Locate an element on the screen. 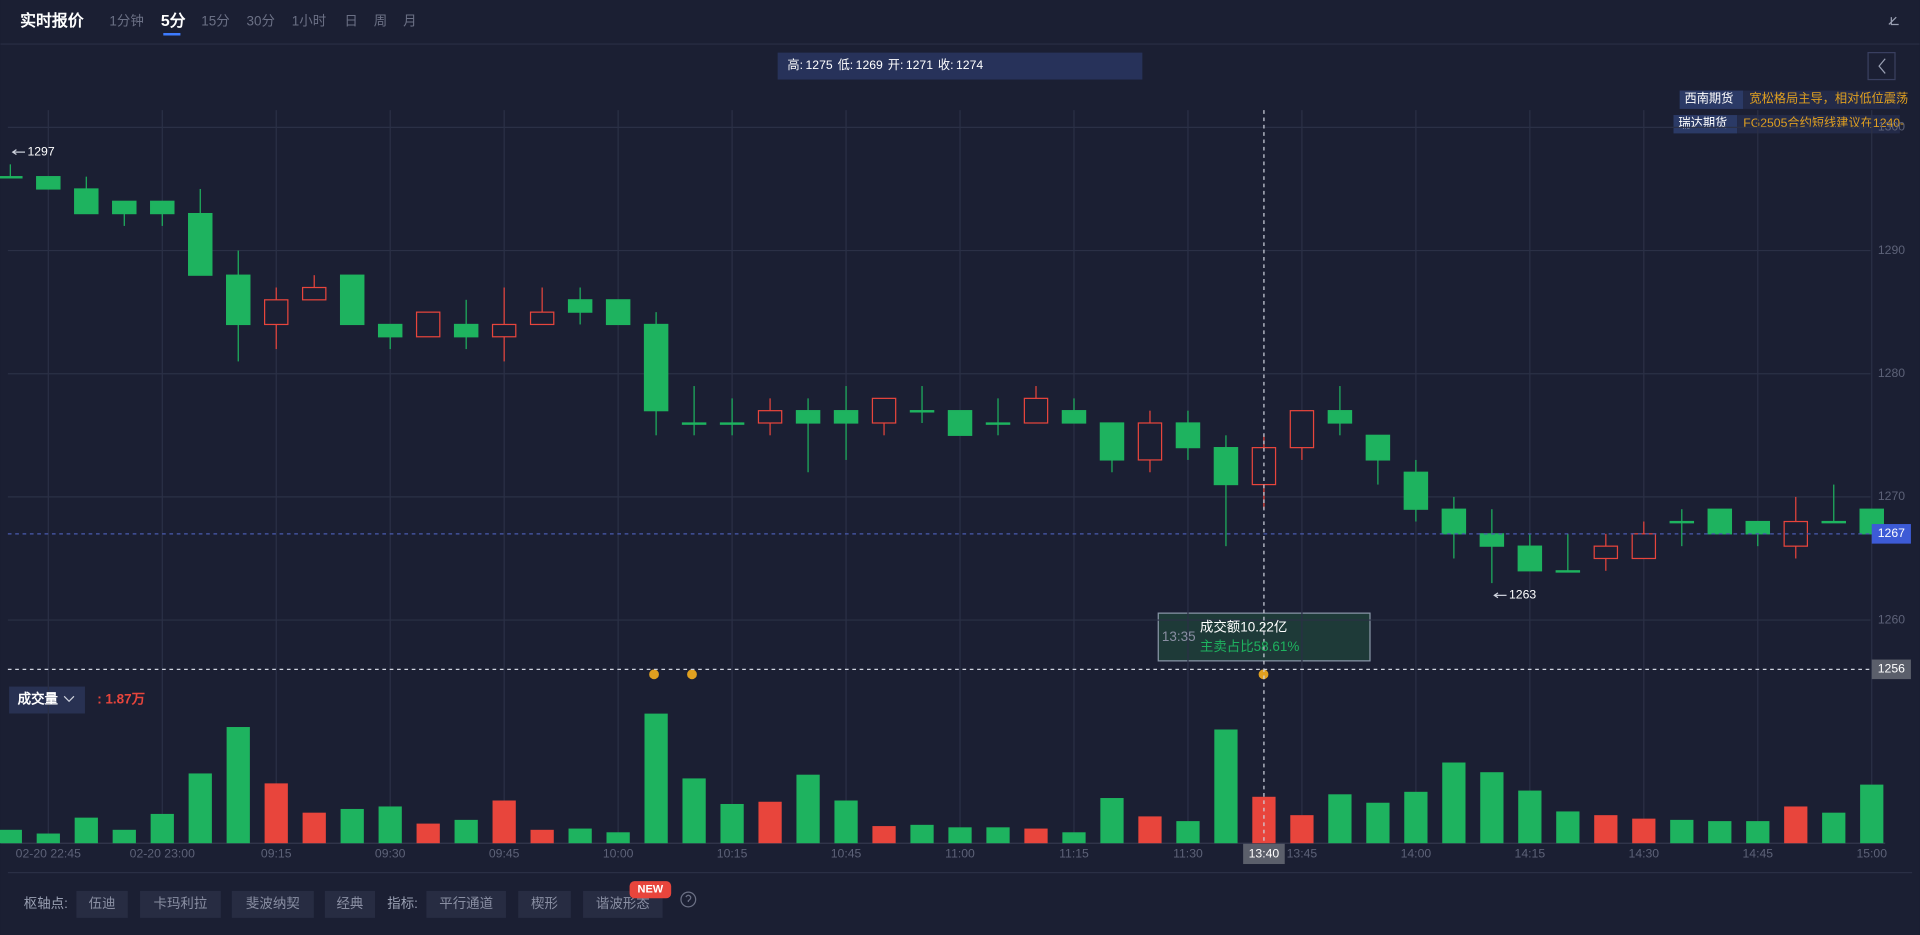  indicator-option: 楔形 is located at coordinates (544, 903).